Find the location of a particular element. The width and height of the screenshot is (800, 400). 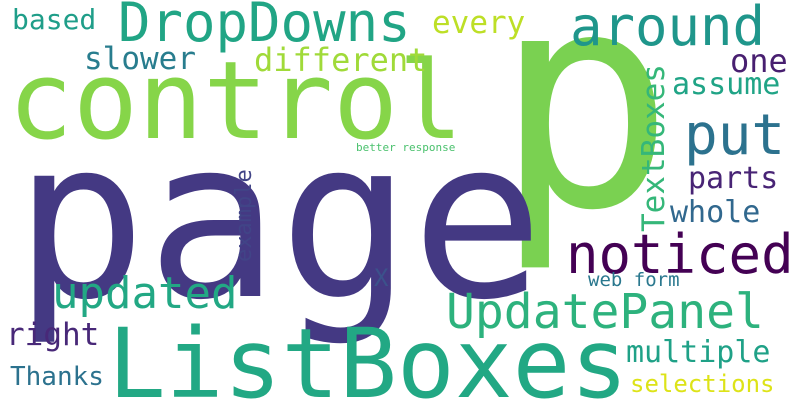

word-put: put is located at coordinates (735, 135).